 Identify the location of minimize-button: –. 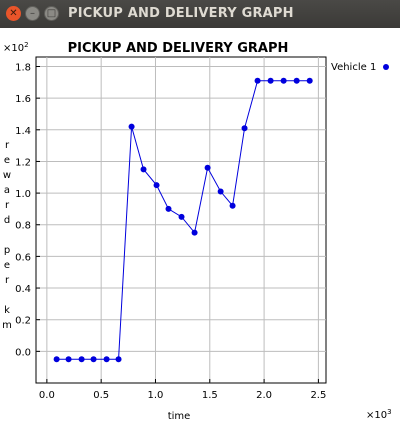
(32, 13).